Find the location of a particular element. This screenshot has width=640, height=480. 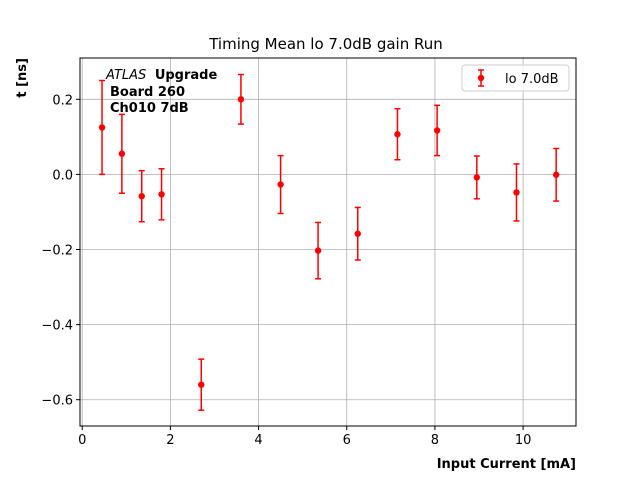

x-tick-label: 6 is located at coordinates (347, 440).